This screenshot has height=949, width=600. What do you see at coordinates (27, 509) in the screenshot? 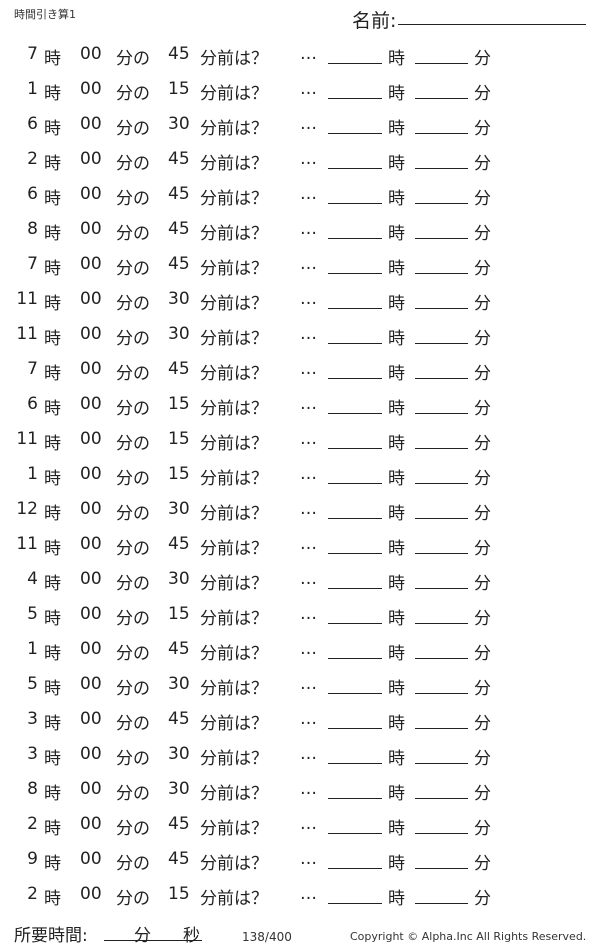
I see `start-hour: 12` at bounding box center [27, 509].